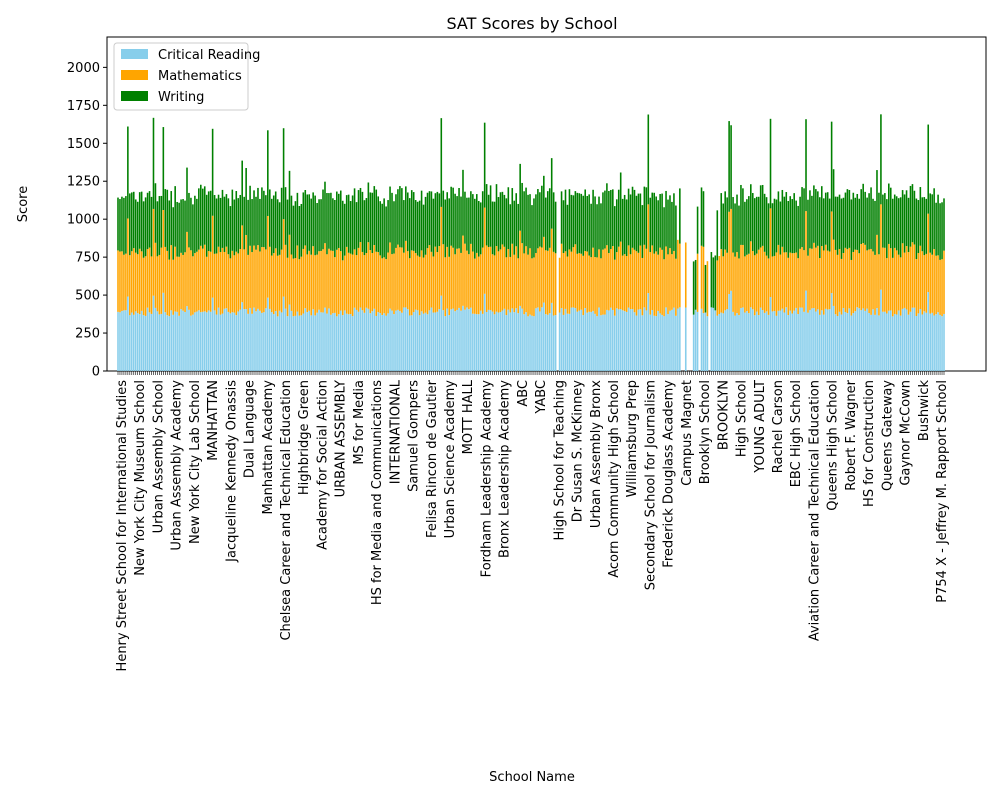 Image resolution: width=1000 pixels, height=800 pixels. I want to click on x-tick-label: Jacqueline Kennedy Onassis, so click(231, 471).